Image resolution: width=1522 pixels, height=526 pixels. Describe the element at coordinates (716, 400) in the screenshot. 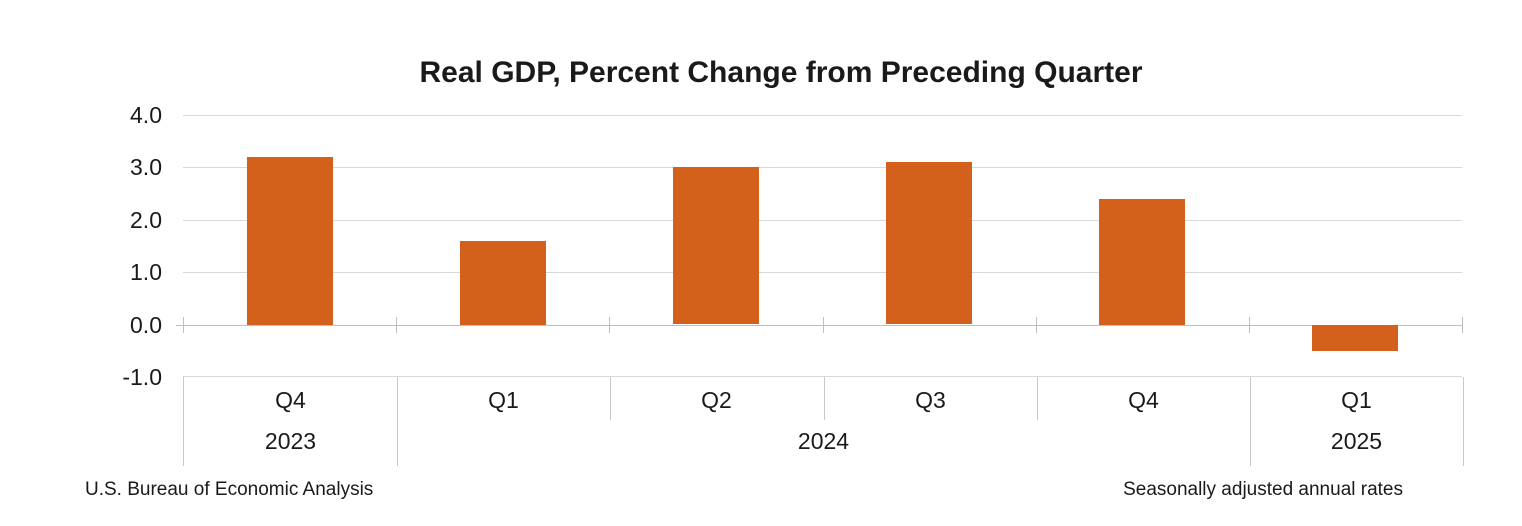

I see `x-axis-quarter-label: Q2` at that location.